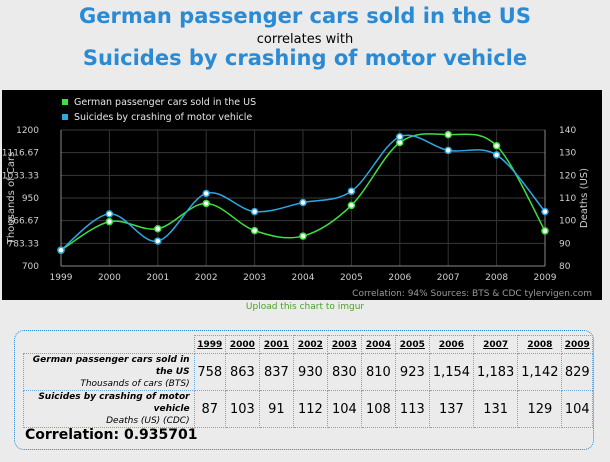  I want to click on chart-title-line2: Suicides by crashing of motor vehicle, so click(305, 58).